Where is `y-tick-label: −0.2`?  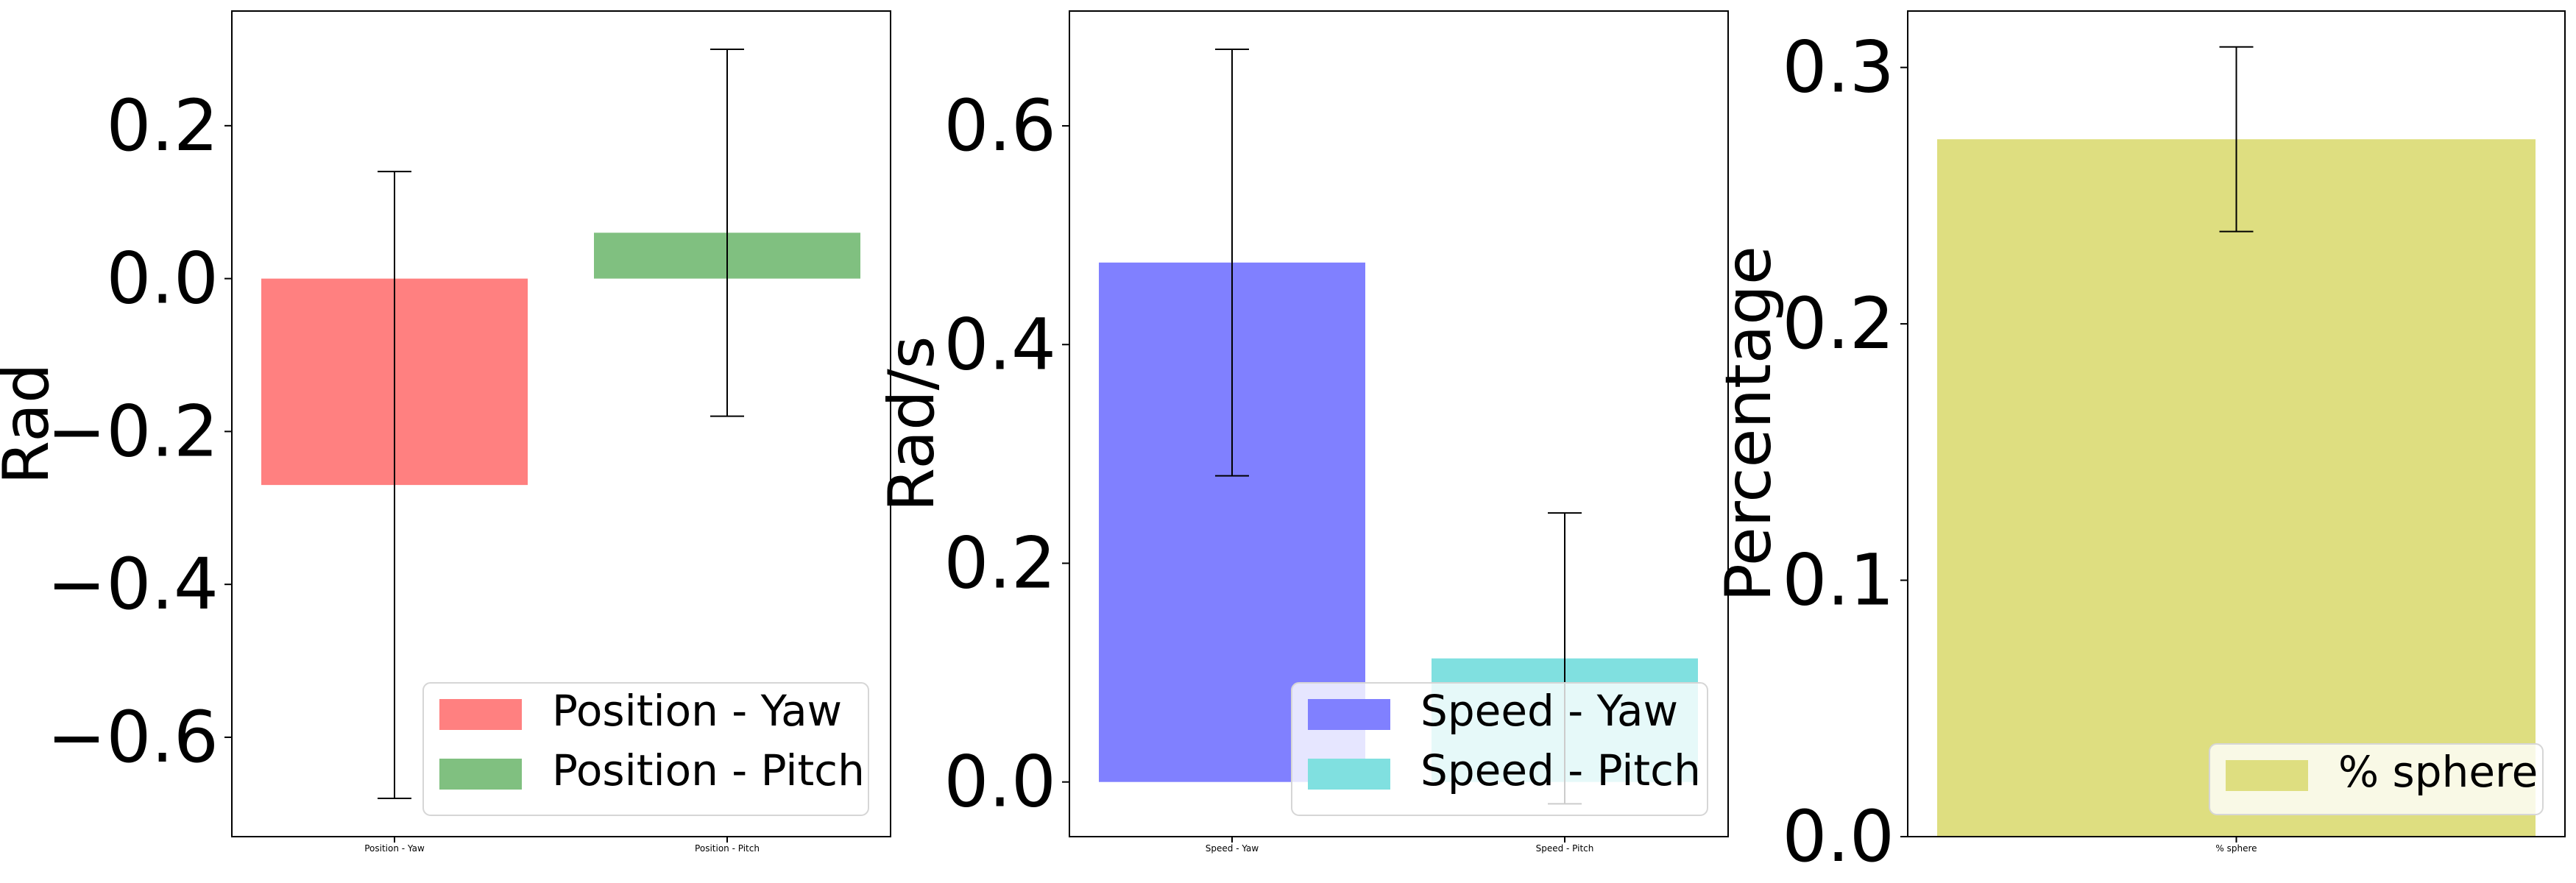
y-tick-label: −0.2 is located at coordinates (133, 431).